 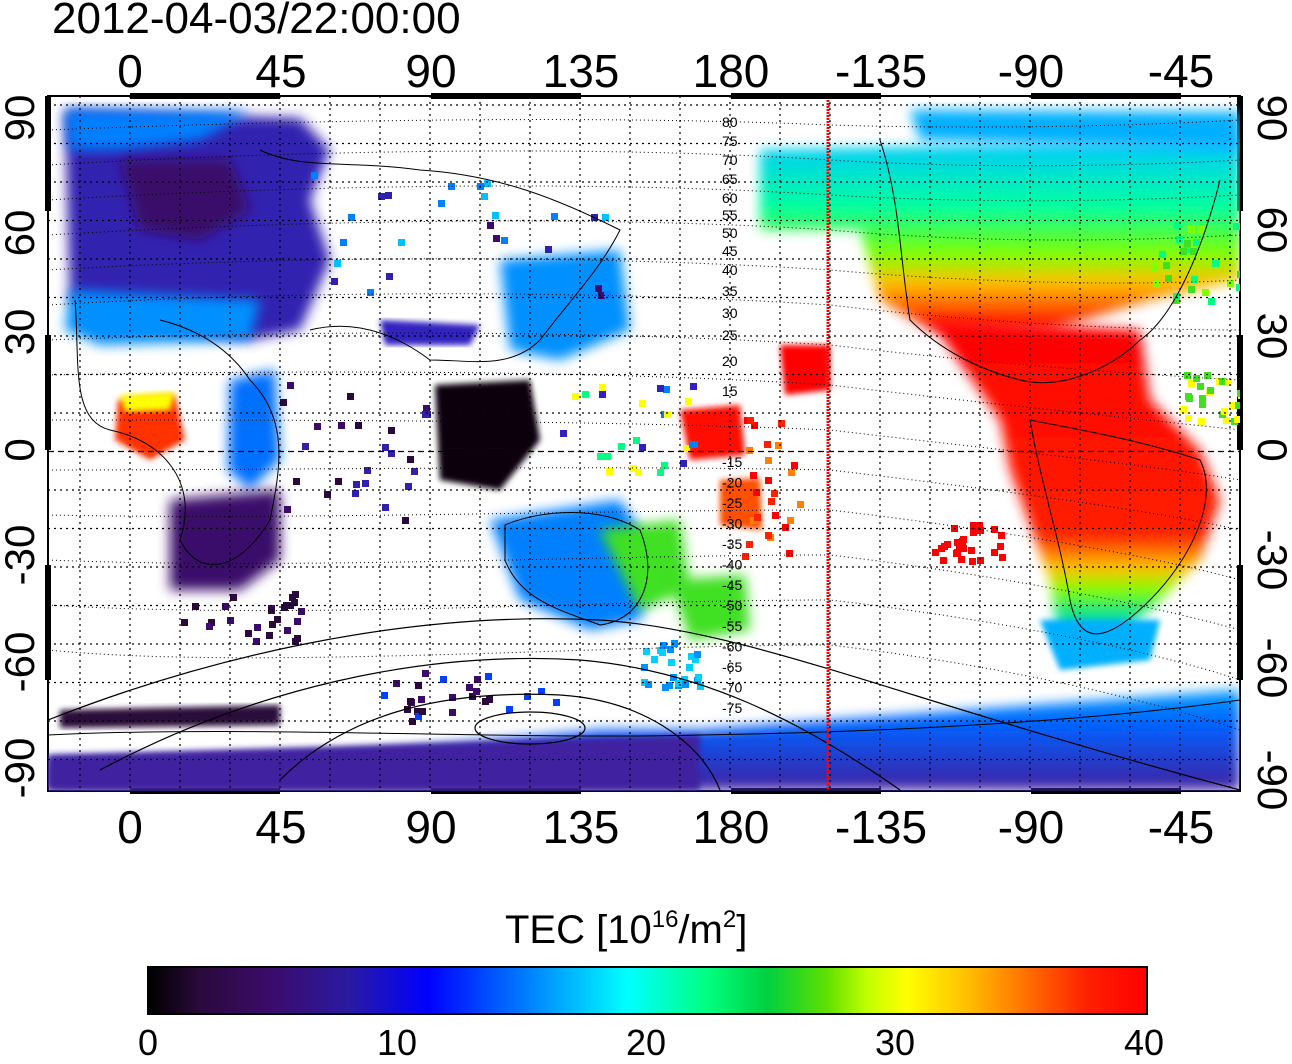 What do you see at coordinates (730, 179) in the screenshot?
I see `contour-label-north: 65` at bounding box center [730, 179].